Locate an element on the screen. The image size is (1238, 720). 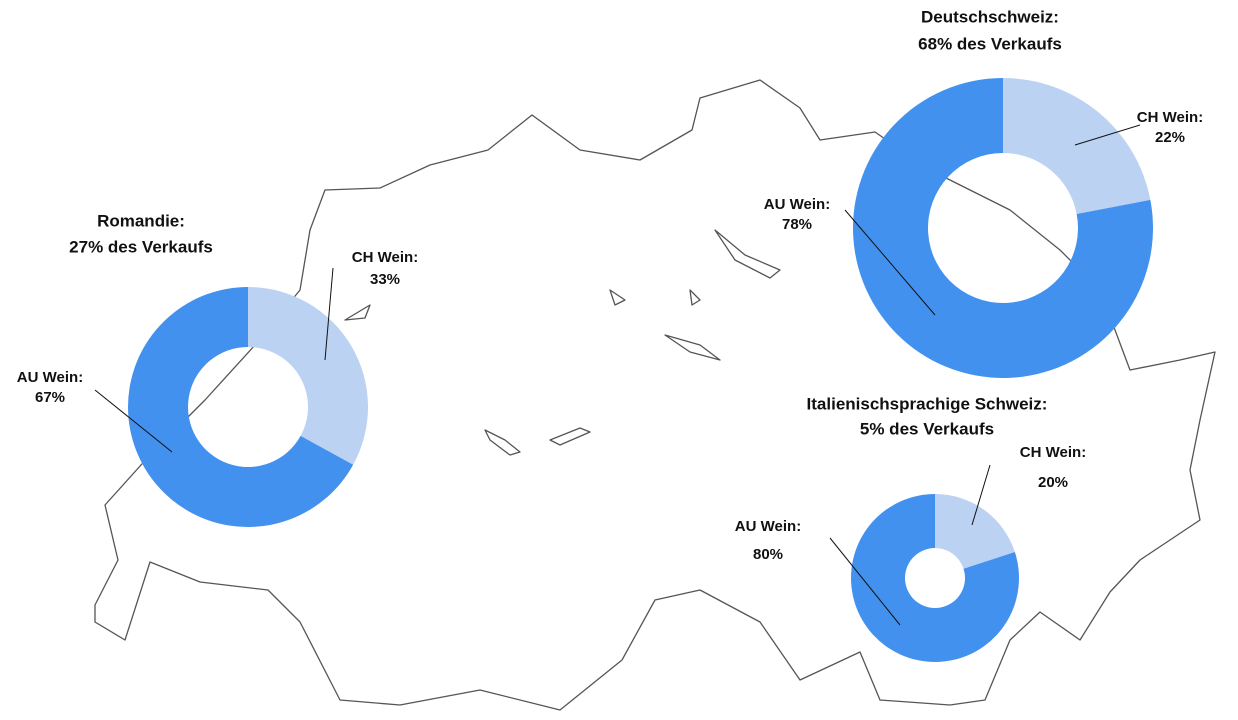
chart-subtitle: 27% des Verkaufs is located at coordinates (141, 246).